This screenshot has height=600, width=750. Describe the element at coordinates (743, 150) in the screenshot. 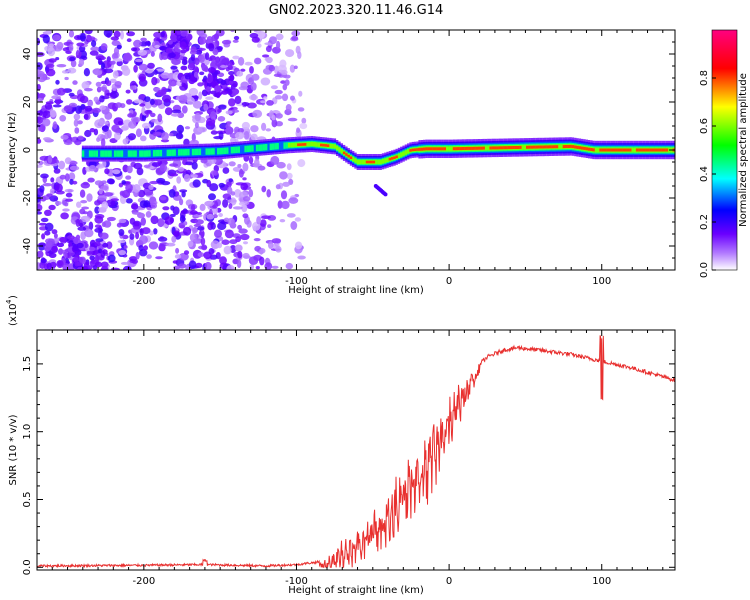

I see `colorbar-label: Normalized spectral amplitude` at that location.